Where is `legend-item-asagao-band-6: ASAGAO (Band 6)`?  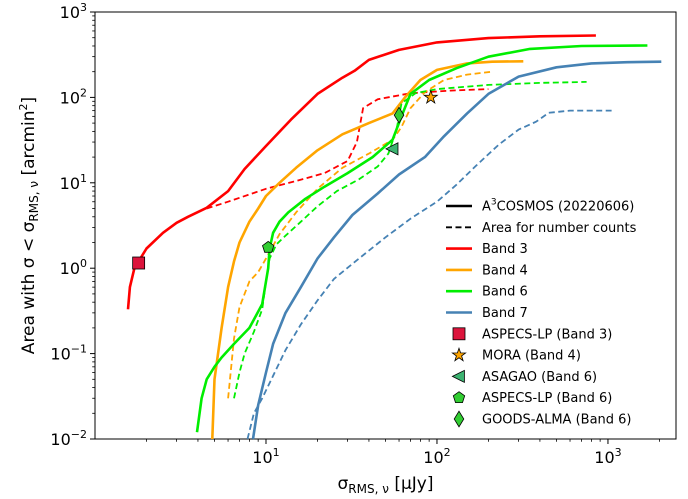
legend-item-asagao-band-6: ASAGAO (Band 6) is located at coordinates (524, 377).